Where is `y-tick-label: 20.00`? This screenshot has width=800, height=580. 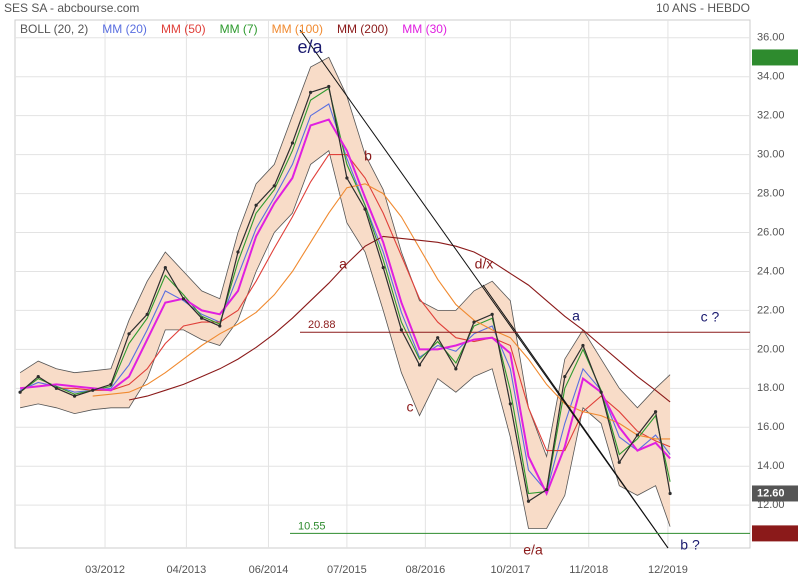 y-tick-label: 20.00 is located at coordinates (771, 349).